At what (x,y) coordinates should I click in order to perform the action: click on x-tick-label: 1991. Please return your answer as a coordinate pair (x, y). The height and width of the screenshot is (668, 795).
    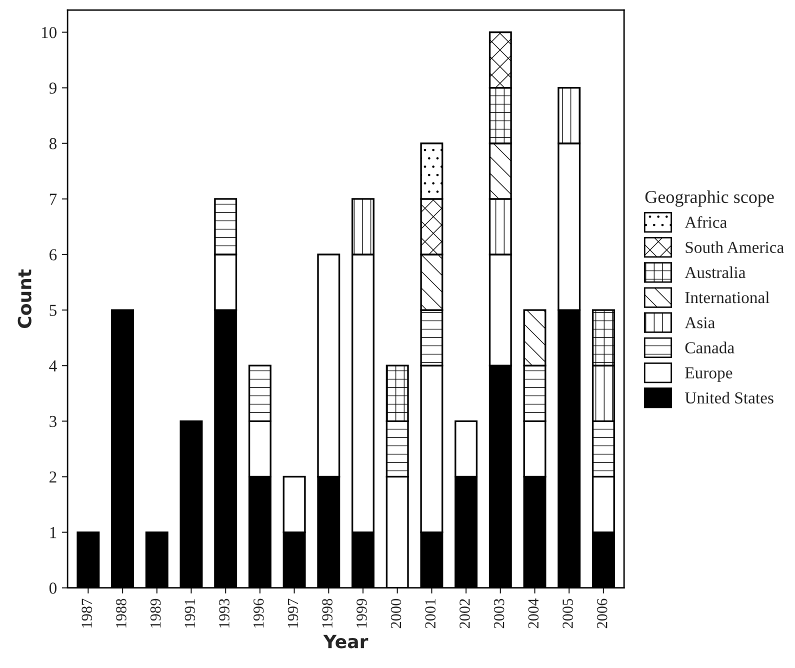
    Looking at the image, I should click on (190, 613).